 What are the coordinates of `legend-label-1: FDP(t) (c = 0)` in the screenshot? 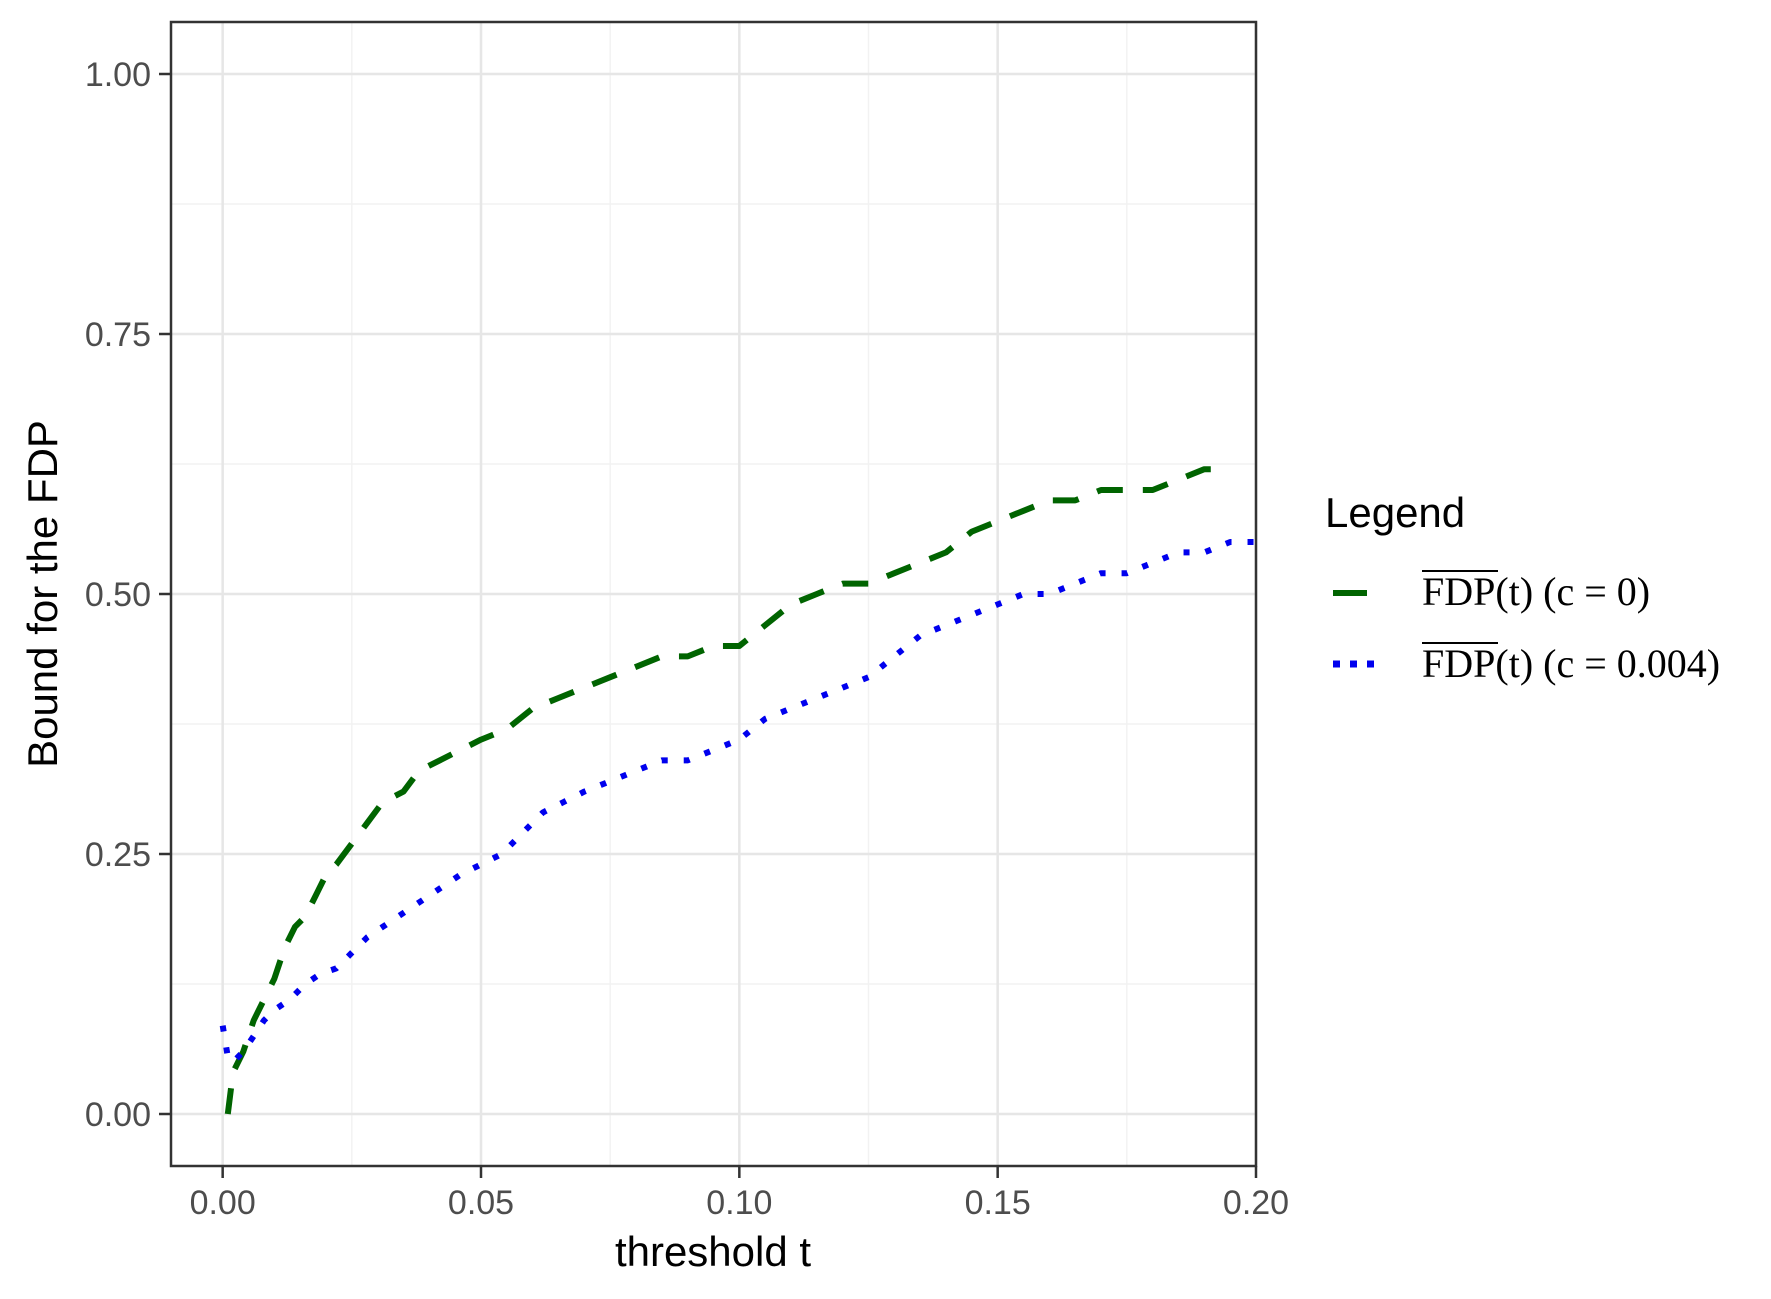 It's located at (1536, 591).